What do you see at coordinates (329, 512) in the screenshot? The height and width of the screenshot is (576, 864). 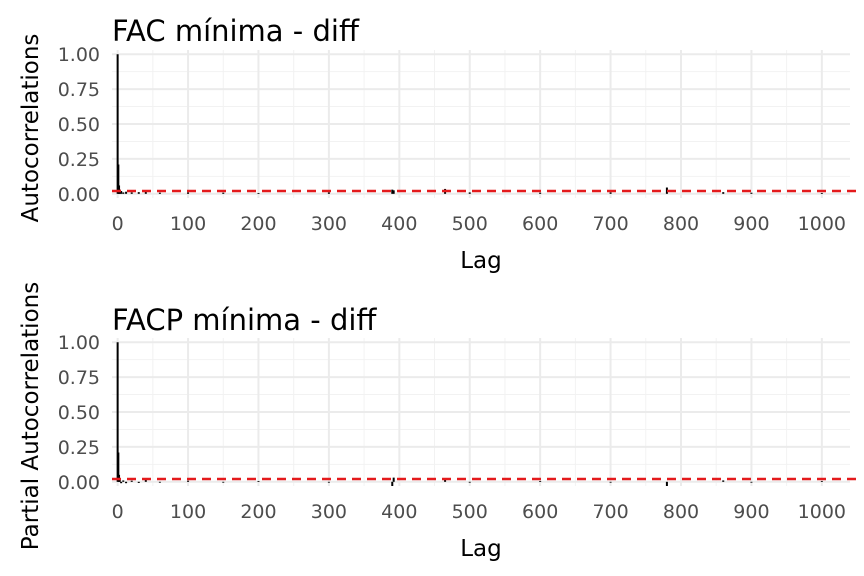 I see `pacf-x-tick-label: 300` at bounding box center [329, 512].